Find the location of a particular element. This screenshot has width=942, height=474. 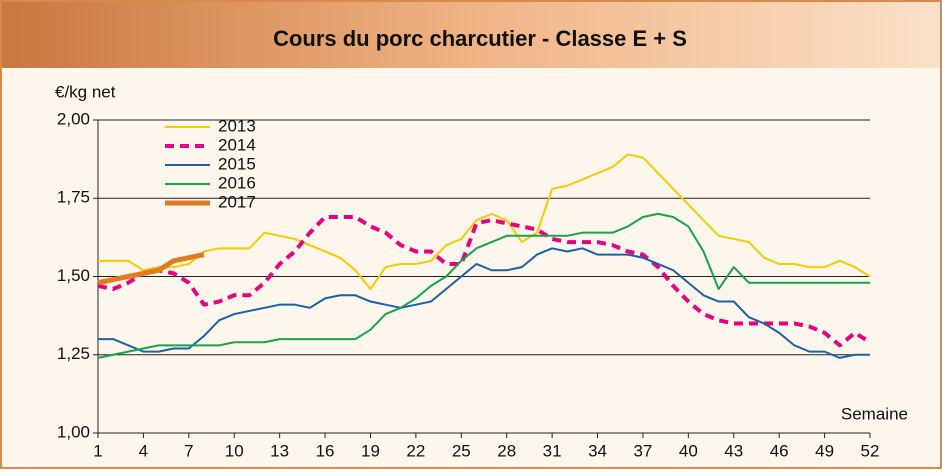

x-tick-label: 43 is located at coordinates (733, 450).